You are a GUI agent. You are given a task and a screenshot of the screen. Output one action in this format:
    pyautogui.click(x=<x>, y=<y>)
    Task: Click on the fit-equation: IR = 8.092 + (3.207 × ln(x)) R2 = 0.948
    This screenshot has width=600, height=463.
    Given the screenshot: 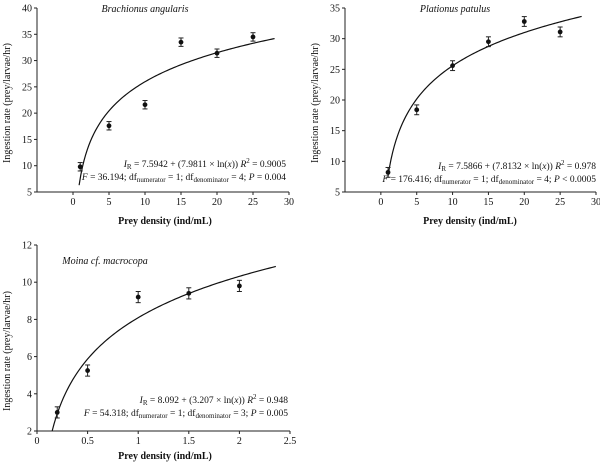 What is the action you would take?
    pyautogui.click(x=214, y=400)
    